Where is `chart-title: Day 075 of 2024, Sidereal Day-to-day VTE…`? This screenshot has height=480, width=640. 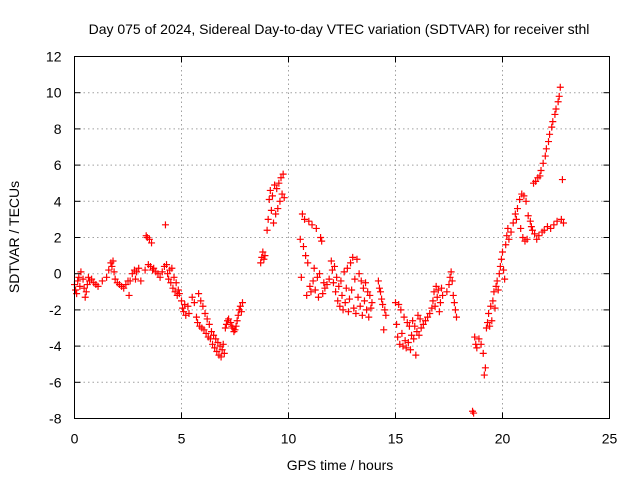
chart-title: Day 075 of 2024, Sidereal Day-to-day VTE… is located at coordinates (339, 29).